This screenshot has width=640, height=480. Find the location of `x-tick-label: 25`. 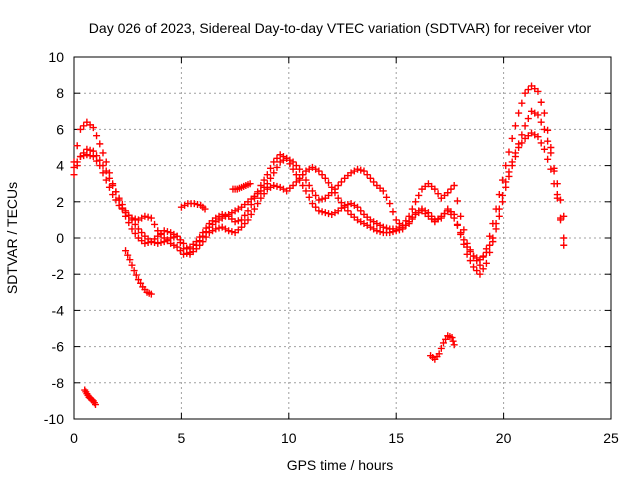

x-tick-label: 25 is located at coordinates (611, 438).